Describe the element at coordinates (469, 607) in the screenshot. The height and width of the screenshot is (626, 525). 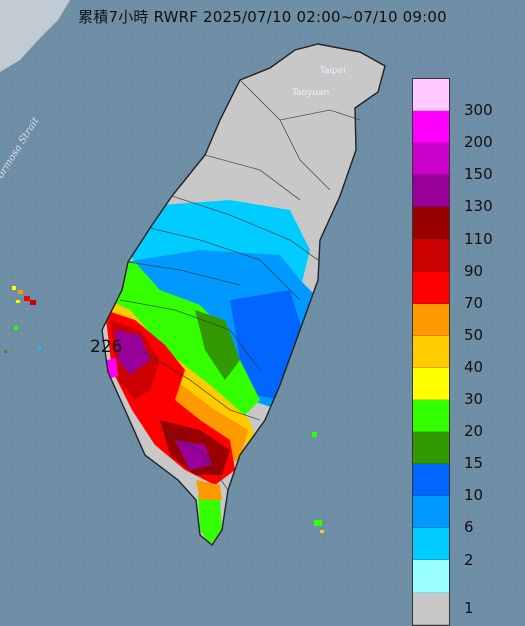
I see `legend-label: 1` at that location.